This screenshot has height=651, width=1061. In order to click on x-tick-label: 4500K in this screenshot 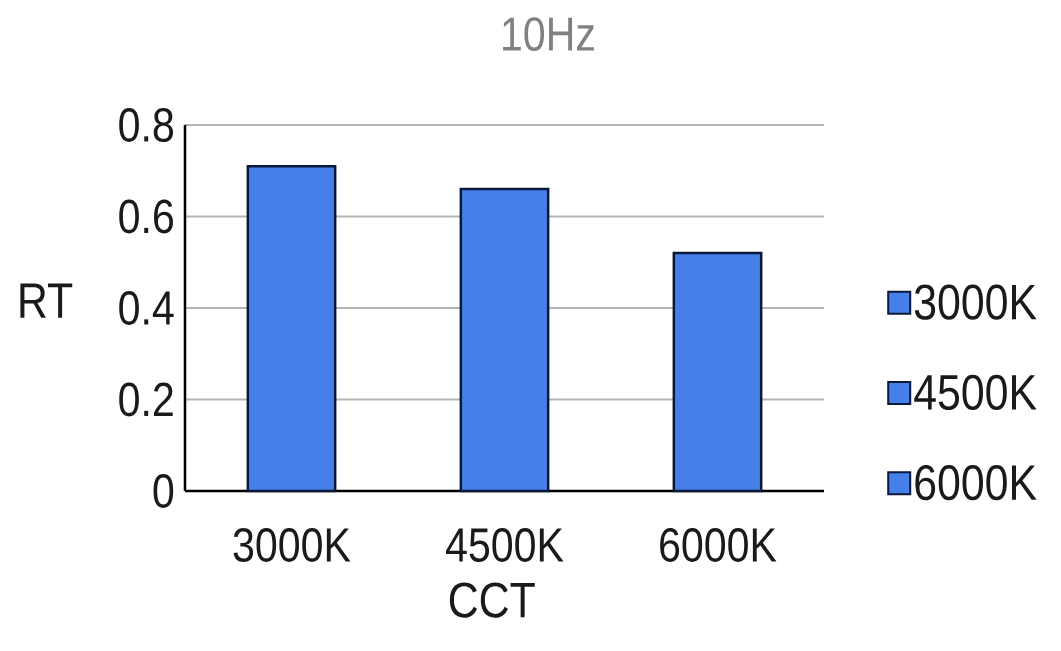, I will do `click(504, 545)`.